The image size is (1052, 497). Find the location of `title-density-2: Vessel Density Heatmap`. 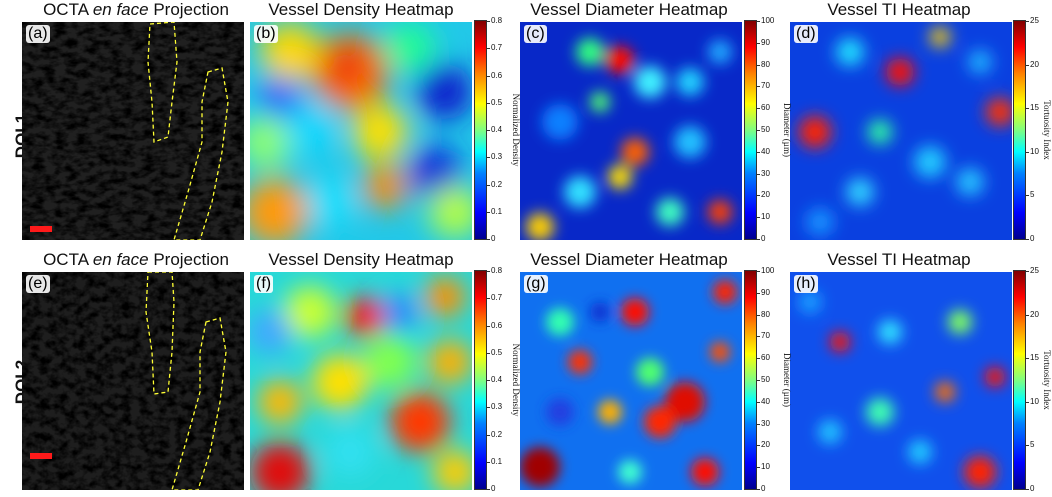

title-density-2: Vessel Density Heatmap is located at coordinates (361, 259).